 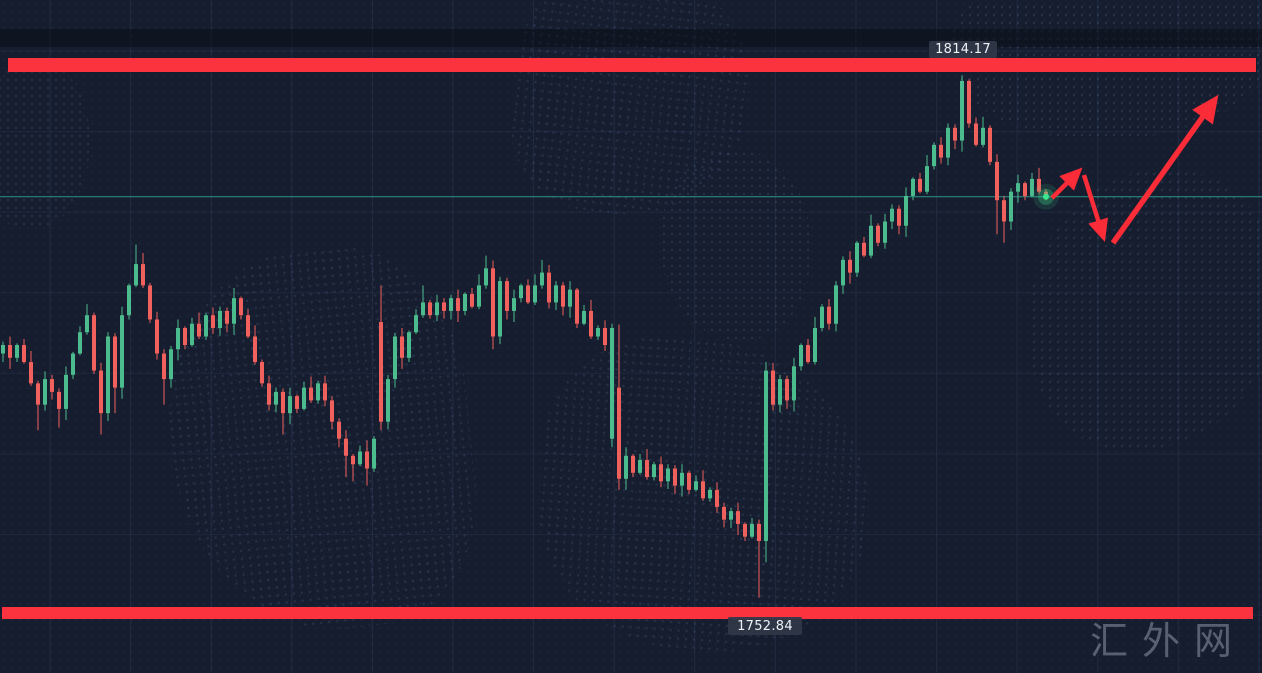 I want to click on last-price-glow-dot, so click(x=1046, y=196).